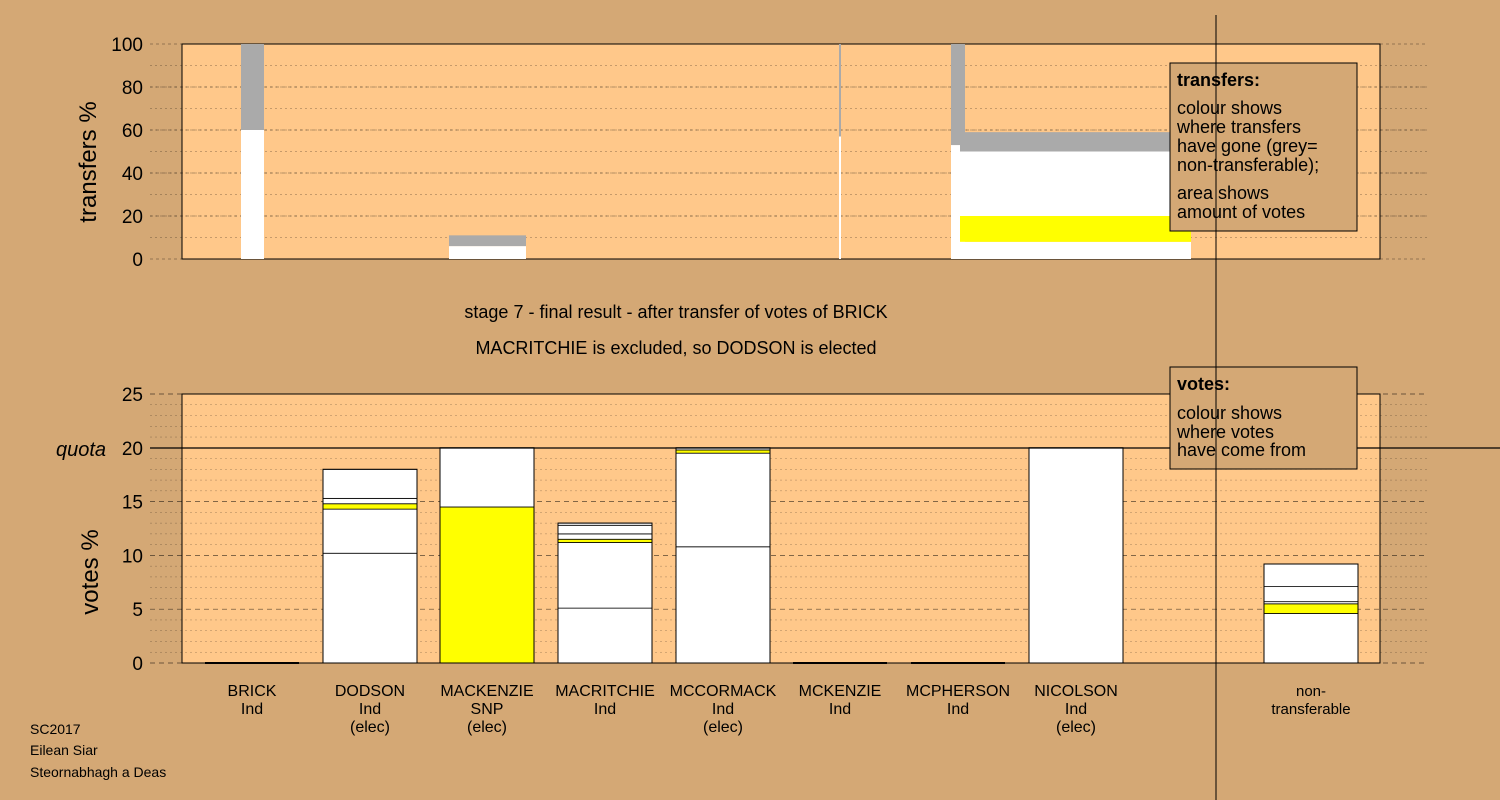 The image size is (1500, 800). Describe the element at coordinates (90, 571) in the screenshot. I see `votes-y-axis-label: votes %` at that location.